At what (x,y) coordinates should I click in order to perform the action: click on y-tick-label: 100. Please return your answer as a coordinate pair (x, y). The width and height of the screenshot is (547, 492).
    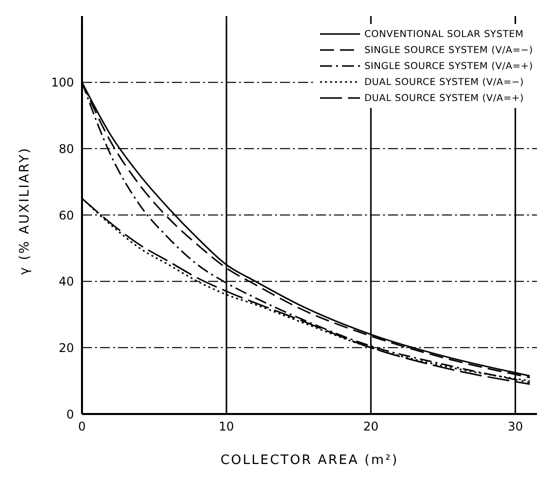
    Looking at the image, I should click on (62, 83).